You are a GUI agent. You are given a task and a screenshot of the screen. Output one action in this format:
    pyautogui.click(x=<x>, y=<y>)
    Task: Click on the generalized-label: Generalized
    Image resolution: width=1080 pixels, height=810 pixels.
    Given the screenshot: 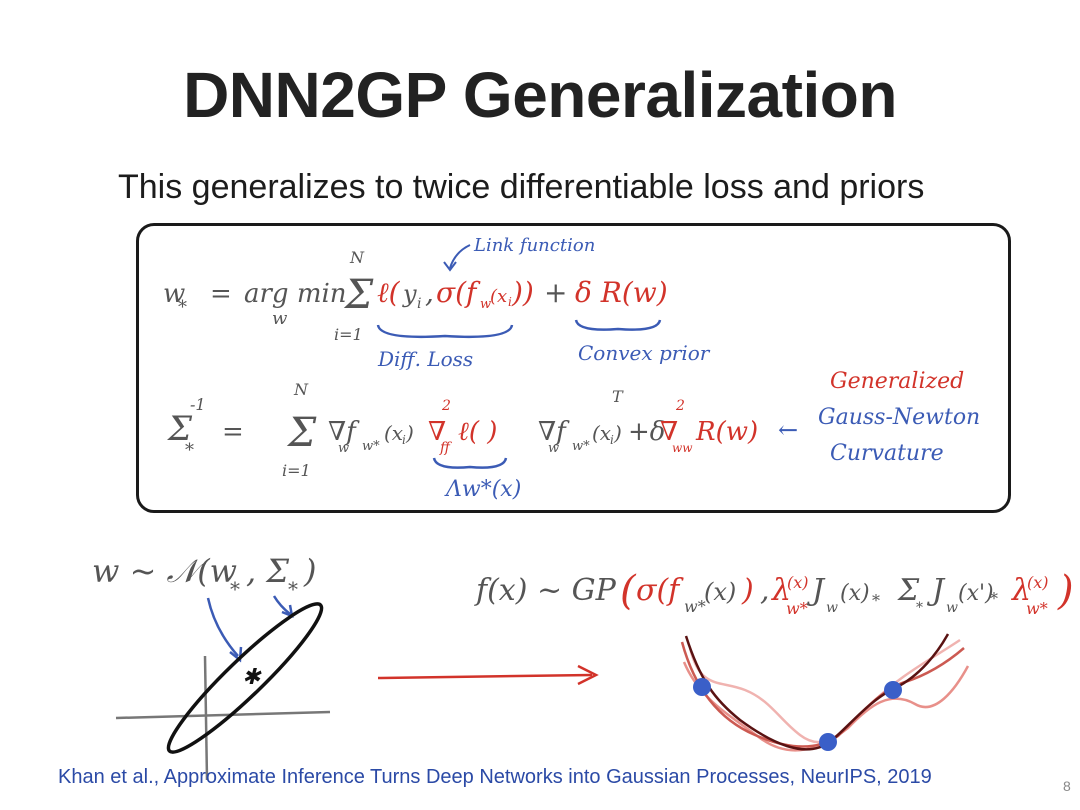 What is the action you would take?
    pyautogui.click(x=897, y=381)
    